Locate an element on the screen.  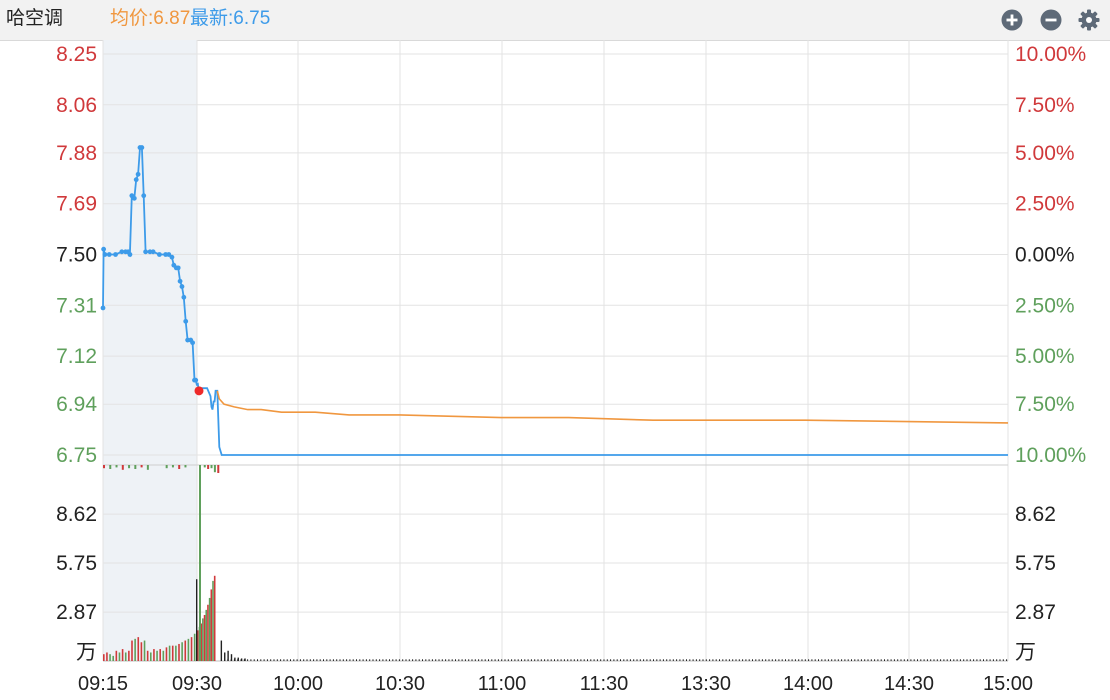
percent-tick-label: 0.00% is located at coordinates (1045, 255).